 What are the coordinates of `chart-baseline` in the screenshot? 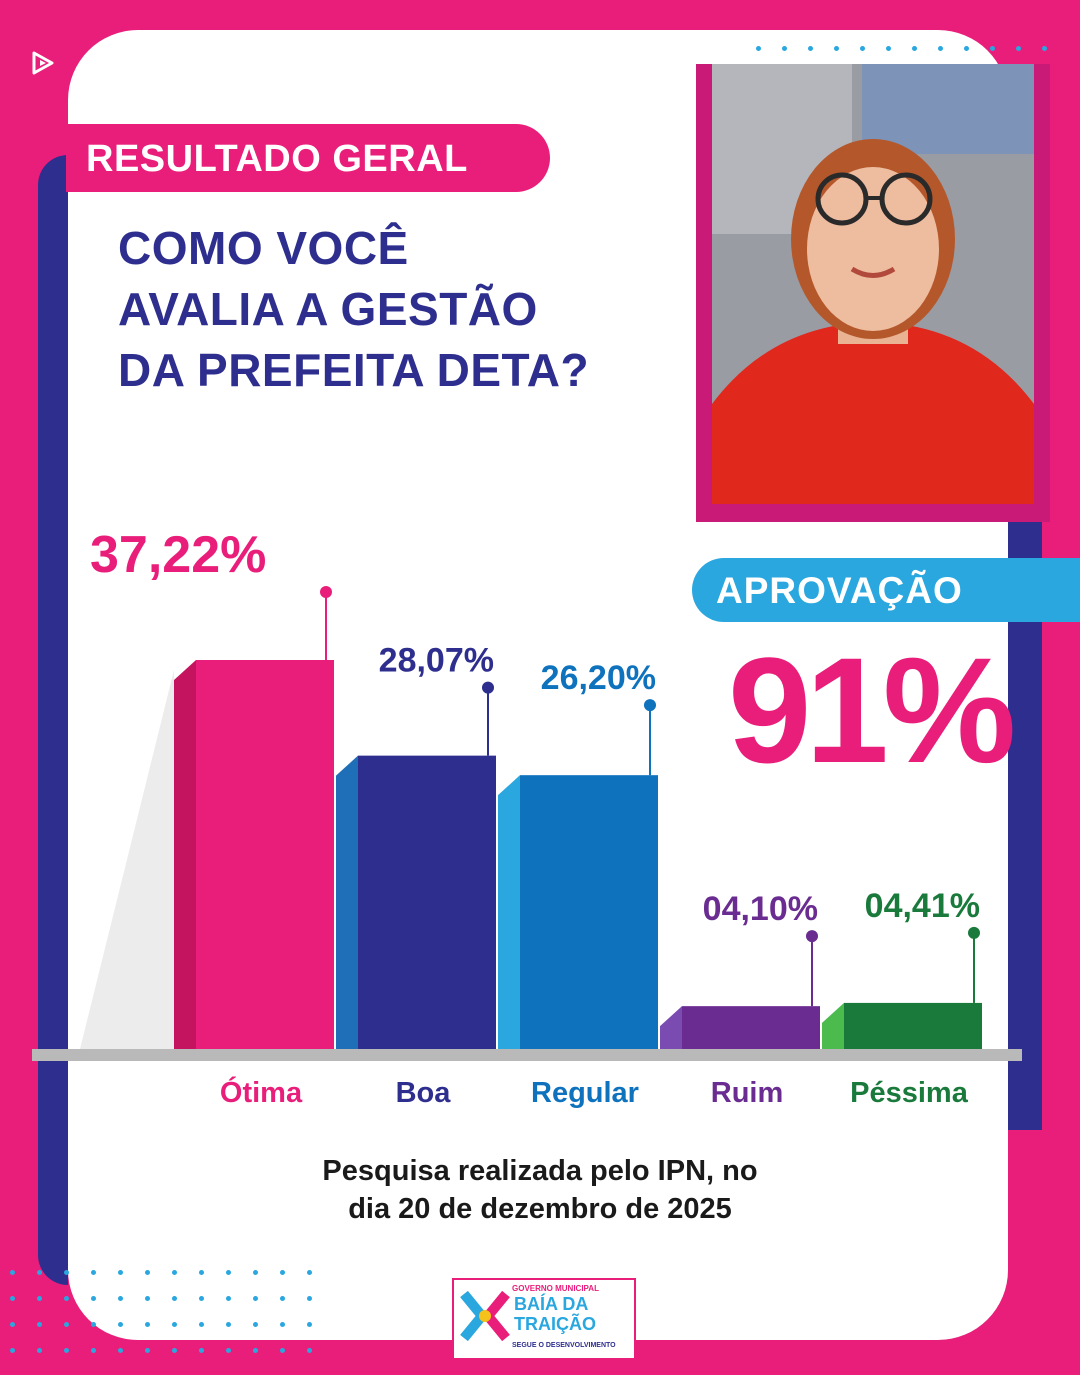 It's located at (527, 1055).